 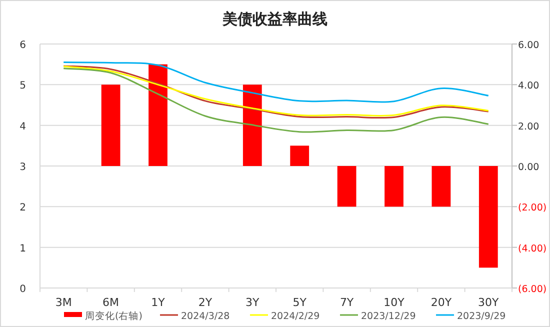 I want to click on y2-tick-label: (2.00), so click(x=532, y=208).